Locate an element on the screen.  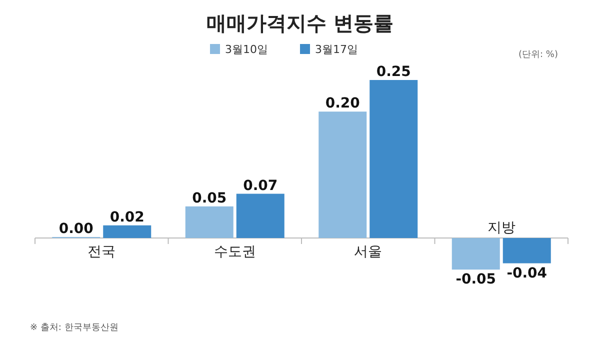
data-label: -0.04 is located at coordinates (527, 273).